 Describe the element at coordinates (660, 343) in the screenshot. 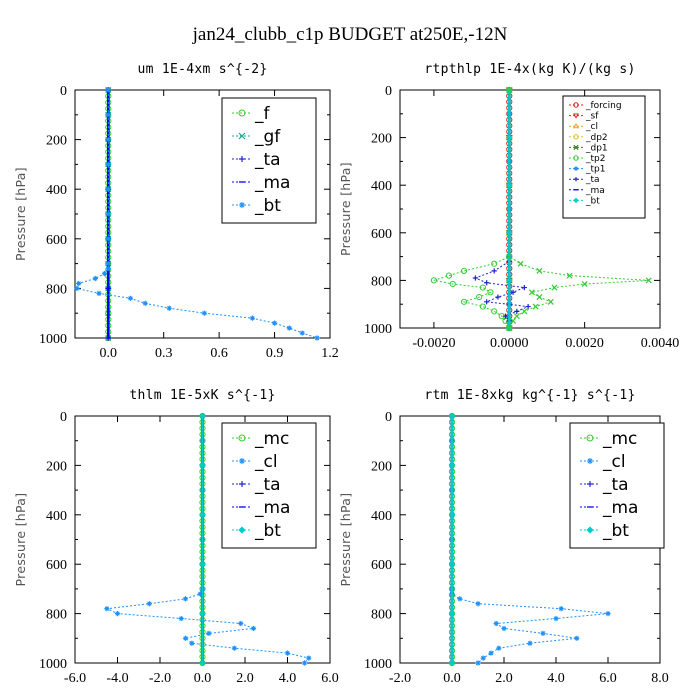

I see `x-tick-label: 0.0040` at that location.